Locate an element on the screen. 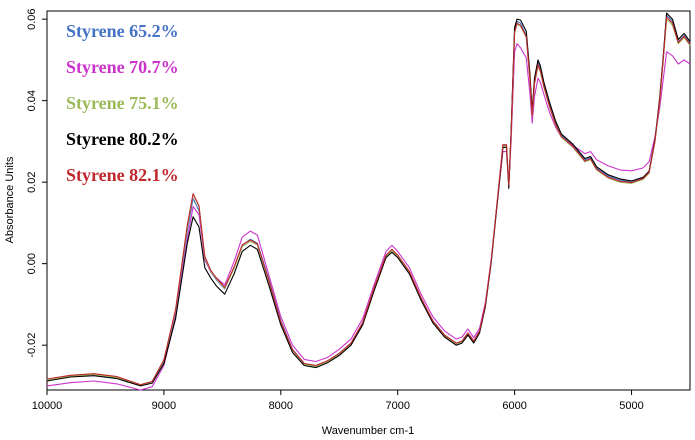 The height and width of the screenshot is (440, 695). legend-entry-3: Styrene 75.1% is located at coordinates (122, 103).